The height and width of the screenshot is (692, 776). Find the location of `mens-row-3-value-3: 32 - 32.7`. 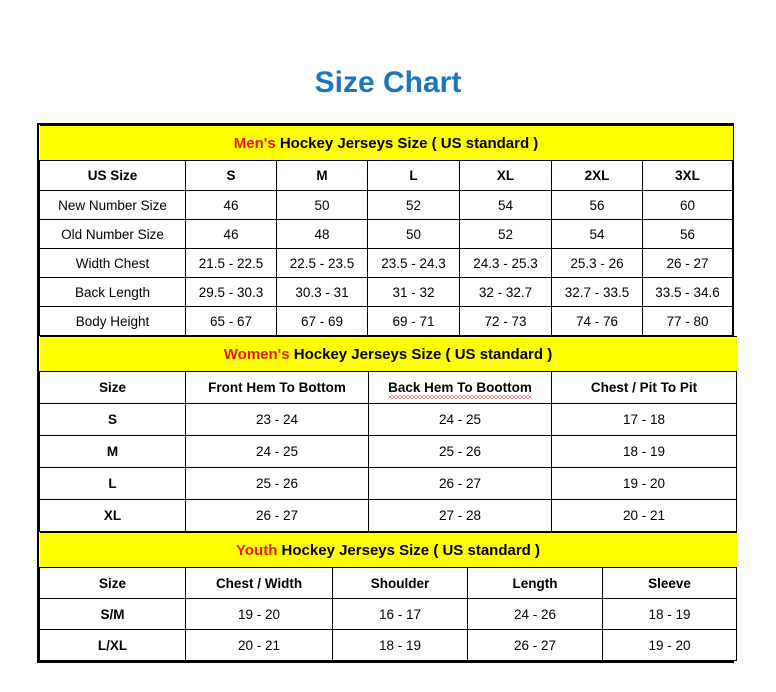

mens-row-3-value-3: 32 - 32.7 is located at coordinates (505, 292).